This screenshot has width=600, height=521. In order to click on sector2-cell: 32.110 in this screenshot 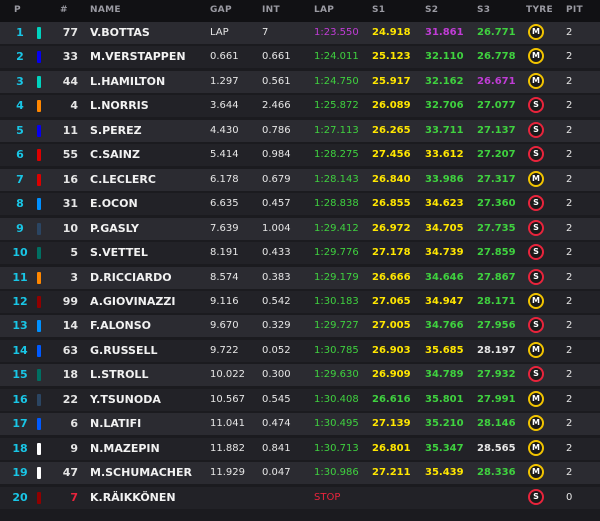, I will do `click(444, 57)`.